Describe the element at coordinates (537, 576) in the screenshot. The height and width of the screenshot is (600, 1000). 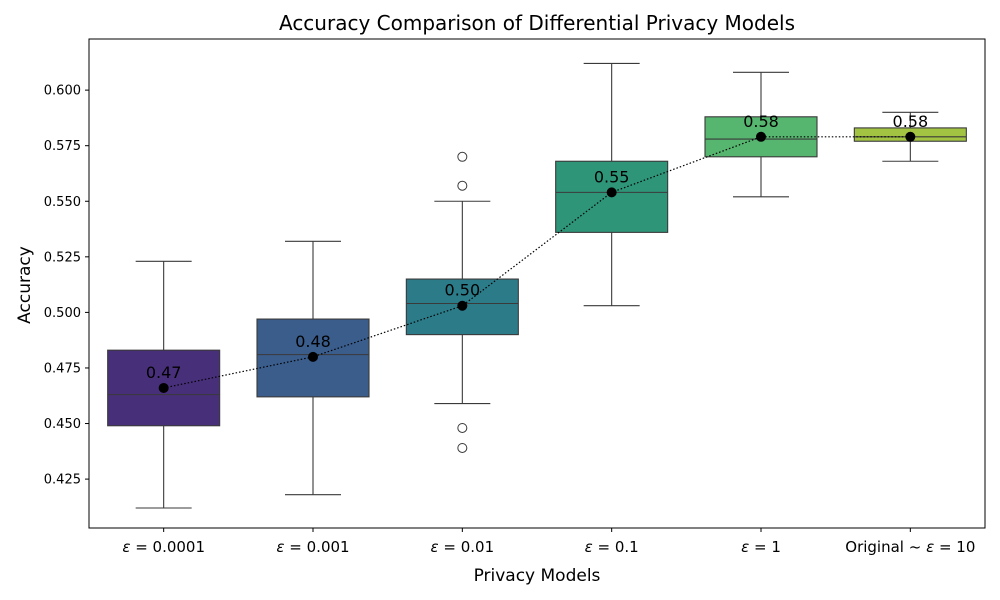
I see `x-axis-label: Privacy Models` at that location.